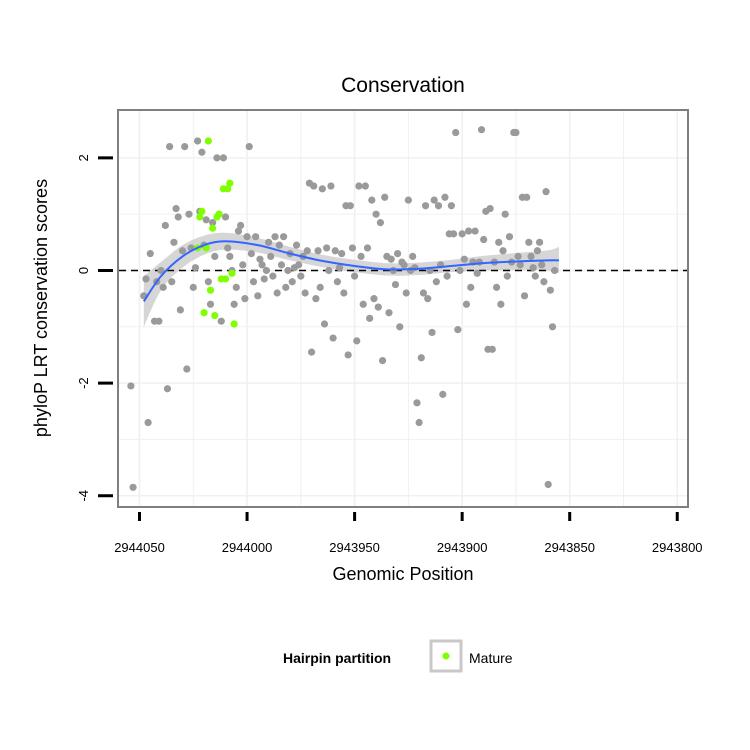 The image size is (750, 750). Describe the element at coordinates (83, 157) in the screenshot. I see `y-tick-label: 2` at that location.